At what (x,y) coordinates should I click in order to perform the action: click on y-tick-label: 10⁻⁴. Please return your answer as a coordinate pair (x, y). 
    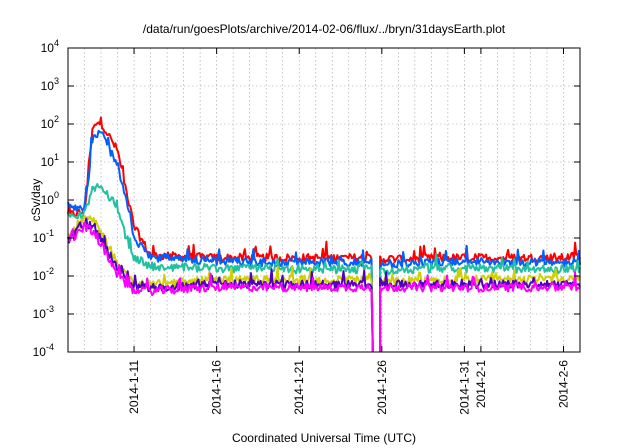
    Looking at the image, I should click on (43, 350).